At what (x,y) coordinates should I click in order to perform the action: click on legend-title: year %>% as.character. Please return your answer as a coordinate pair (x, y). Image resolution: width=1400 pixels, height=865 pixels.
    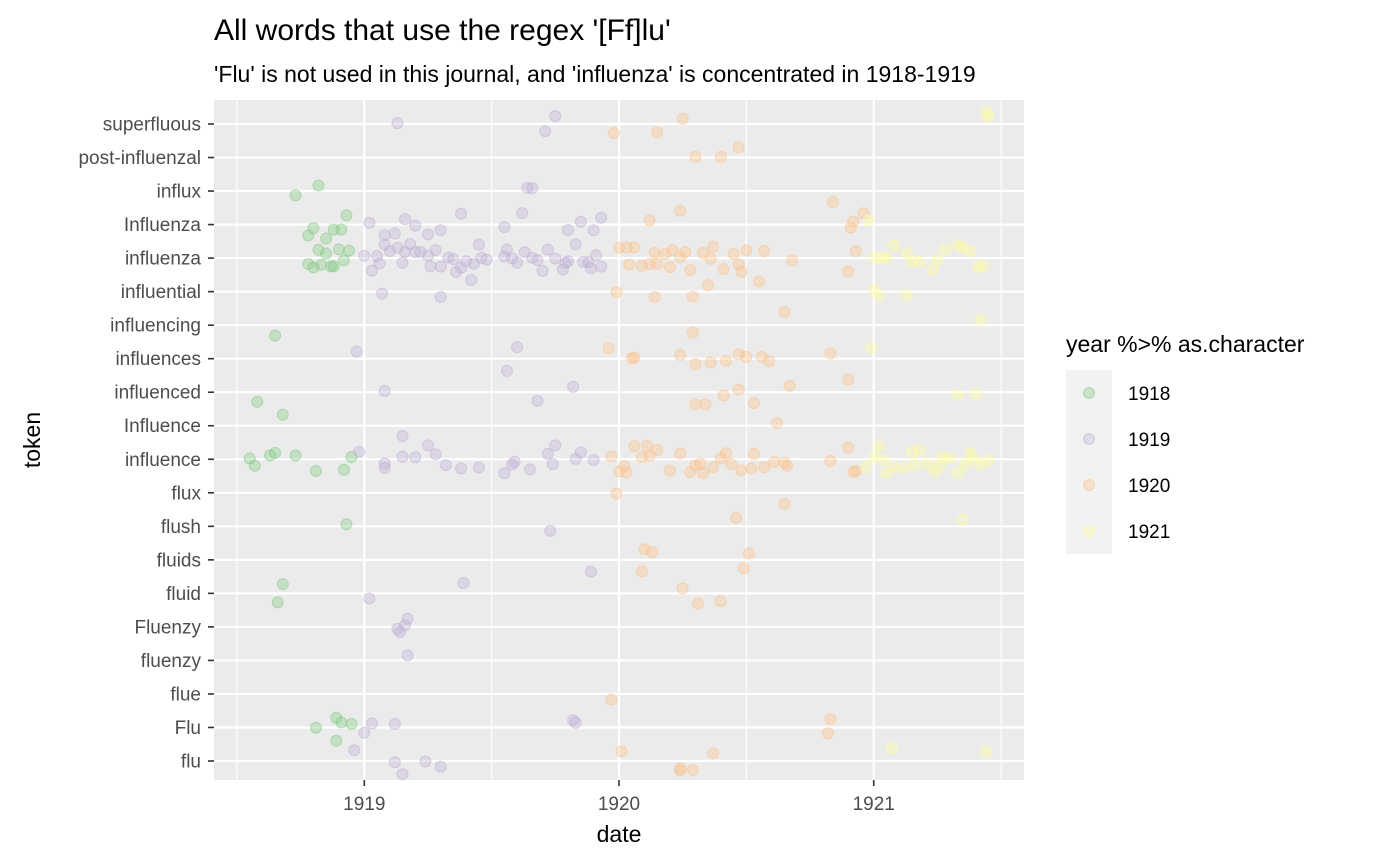
    Looking at the image, I should click on (1185, 344).